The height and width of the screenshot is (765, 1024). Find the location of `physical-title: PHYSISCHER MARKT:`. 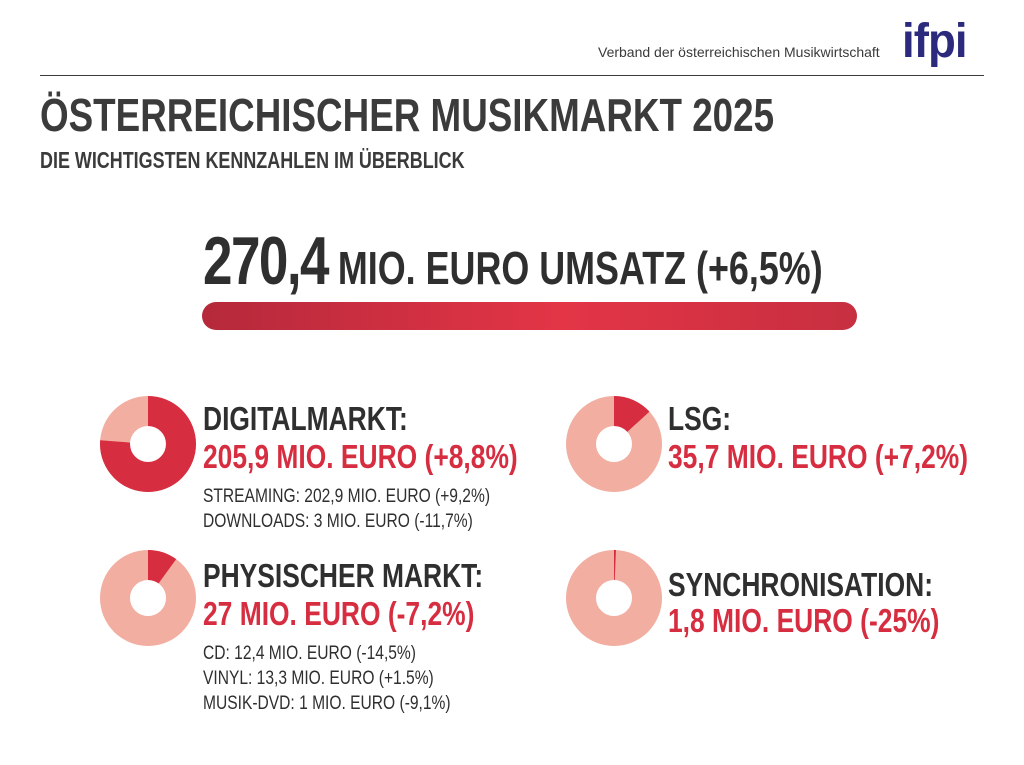

physical-title: PHYSISCHER MARKT: is located at coordinates (343, 575).